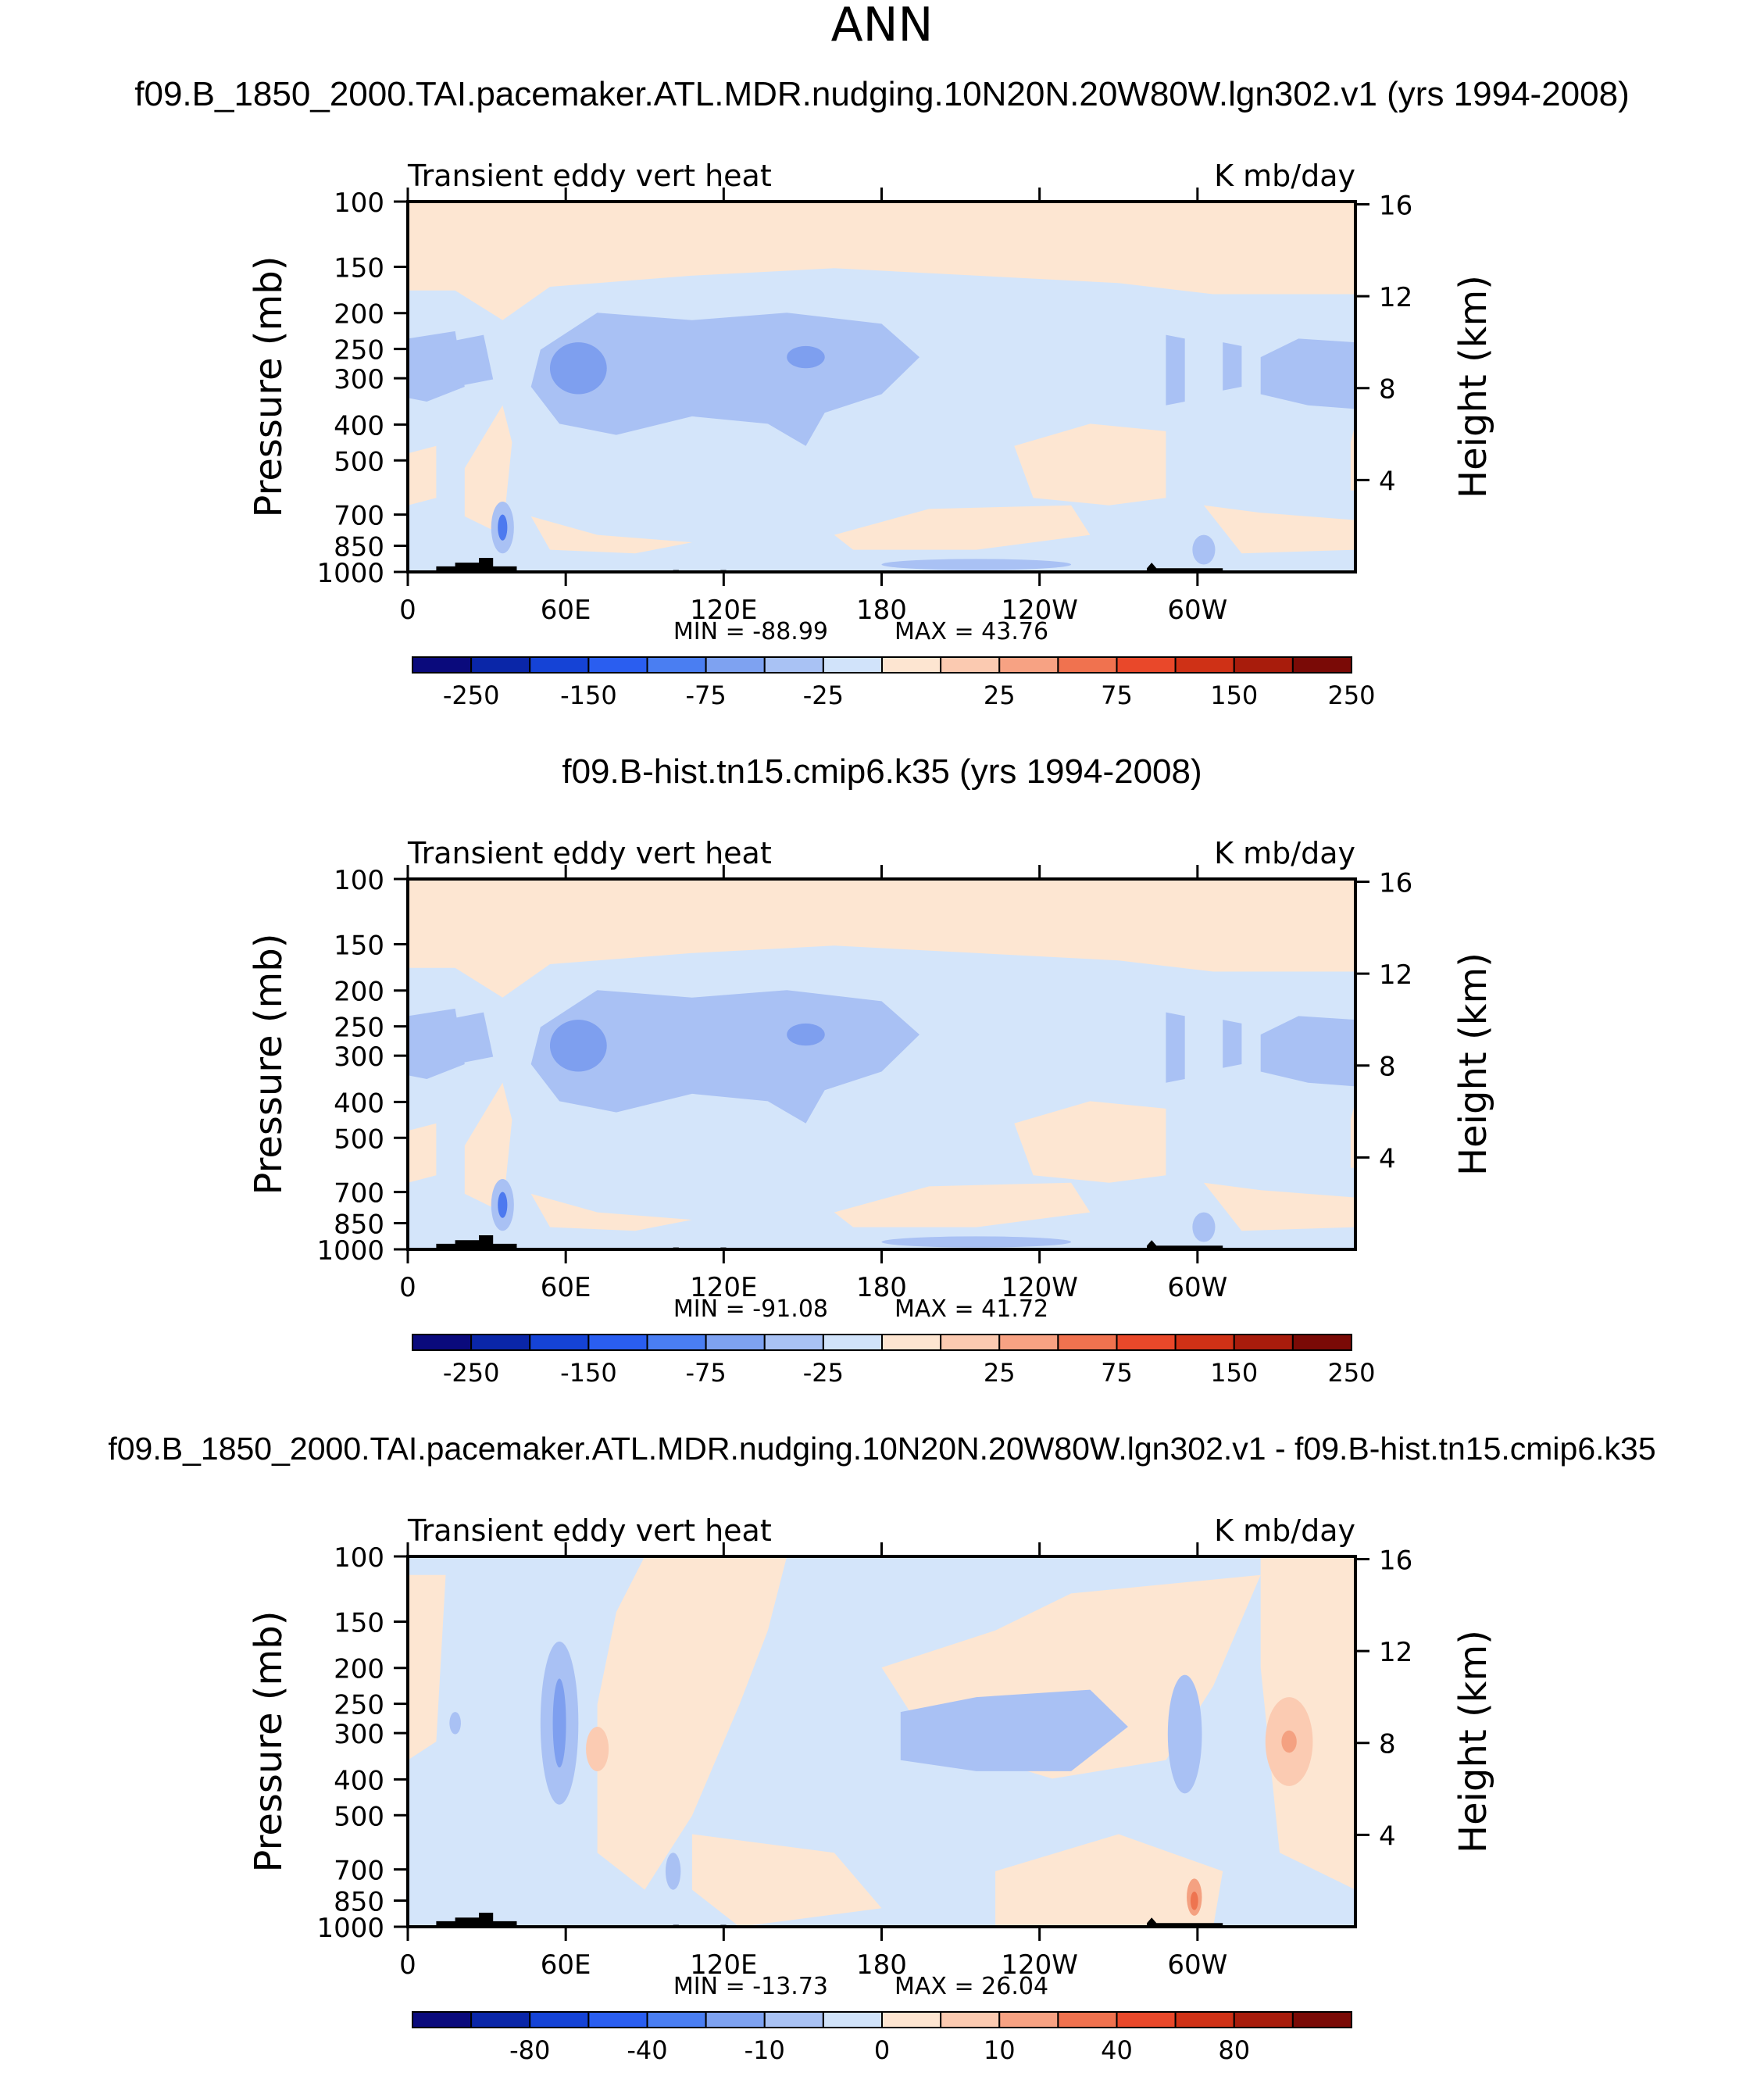 Image resolution: width=1764 pixels, height=2076 pixels. I want to click on x-tick-label: 0, so click(408, 1965).